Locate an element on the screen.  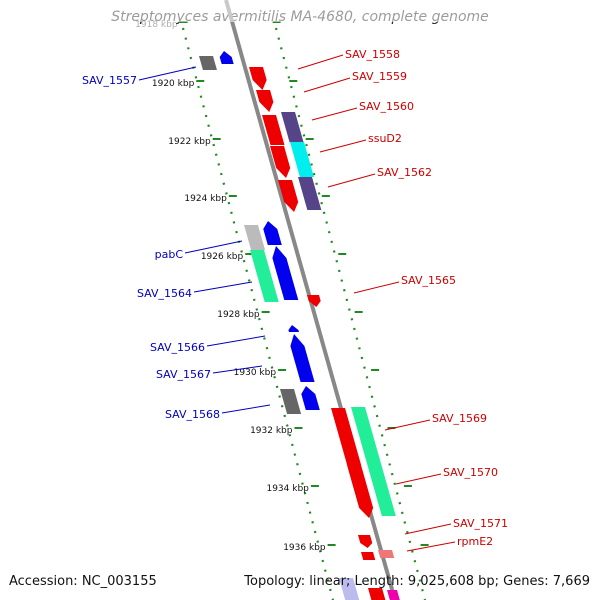
gene-label-right: SAV_1559 is located at coordinates (379, 76).